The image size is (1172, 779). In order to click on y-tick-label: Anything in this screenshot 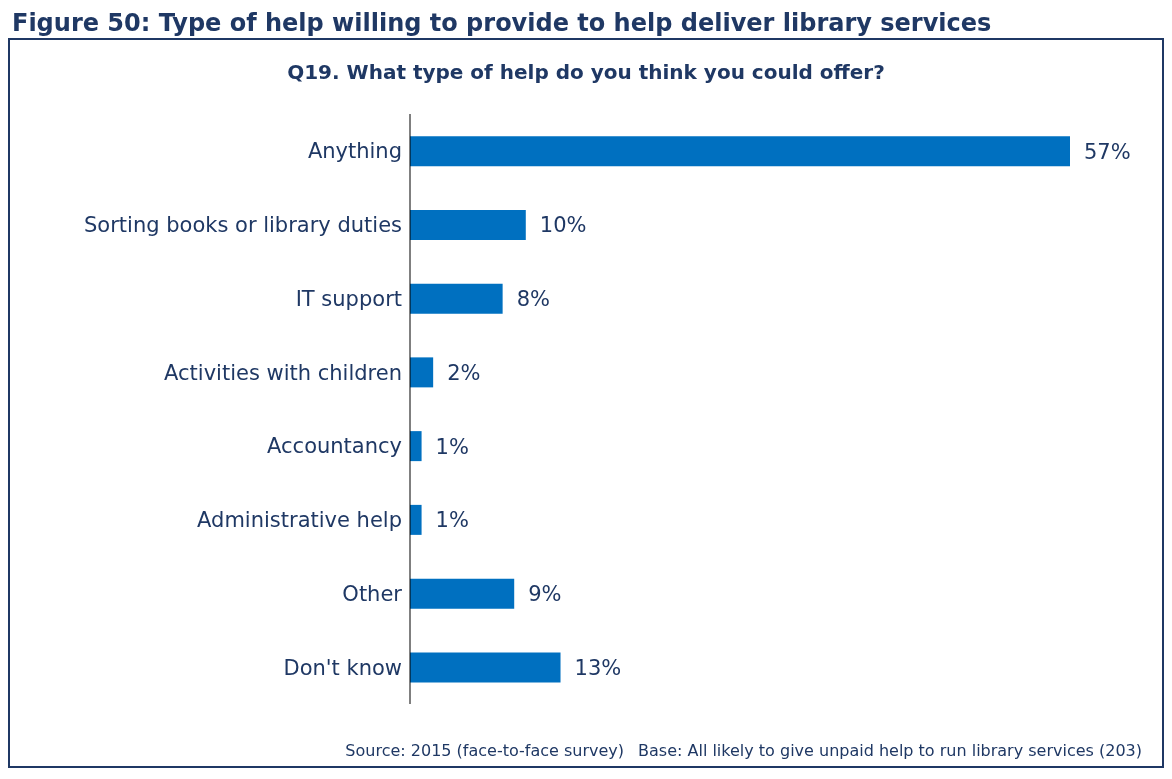, I will do `click(354, 151)`.